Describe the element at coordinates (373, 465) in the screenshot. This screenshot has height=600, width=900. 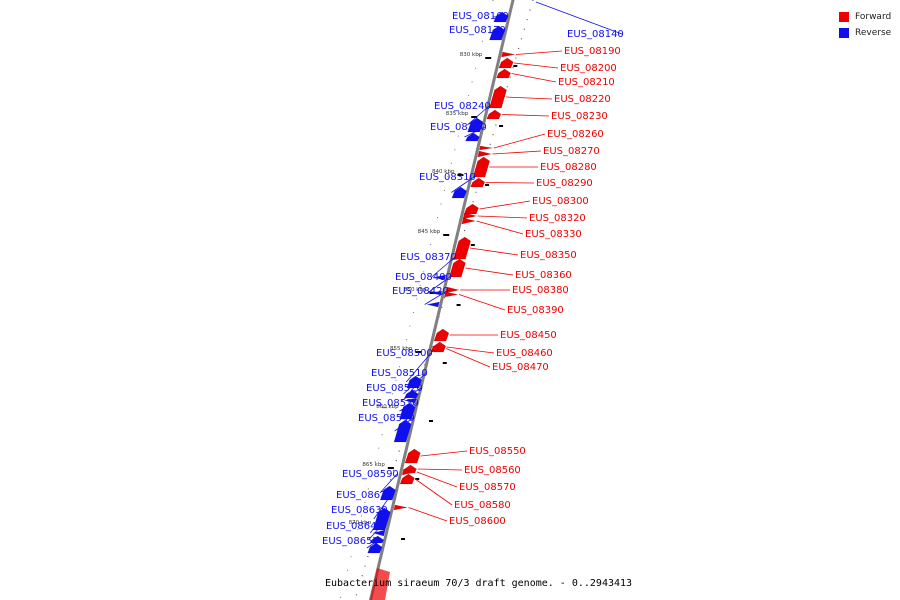
I see `tick-label: 865 kbp` at that location.